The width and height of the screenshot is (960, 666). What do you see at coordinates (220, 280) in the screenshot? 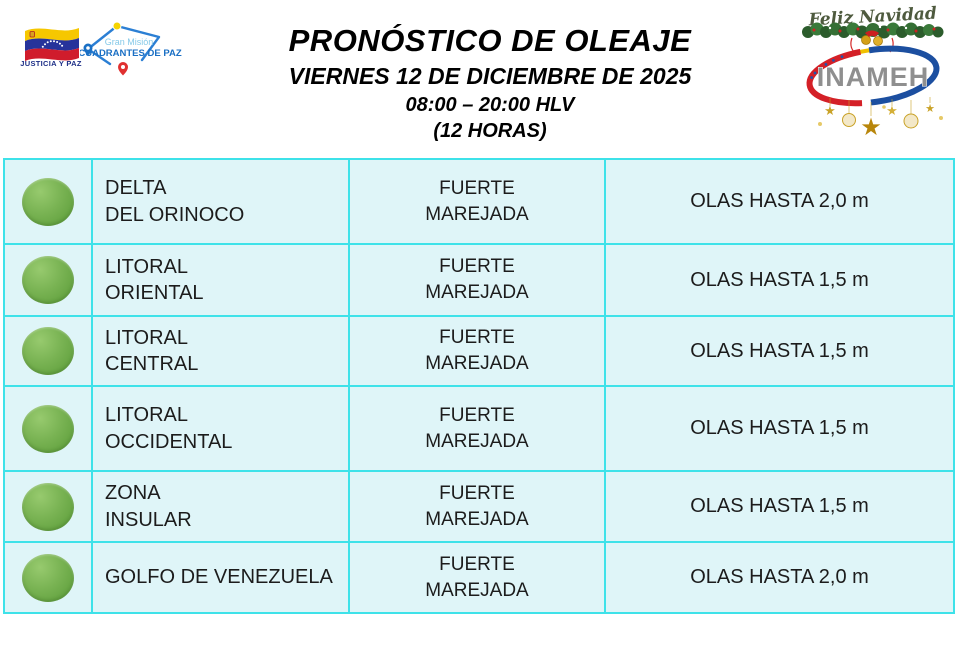
I see `zone-cell: LITORAL ORIENTAL` at bounding box center [220, 280].